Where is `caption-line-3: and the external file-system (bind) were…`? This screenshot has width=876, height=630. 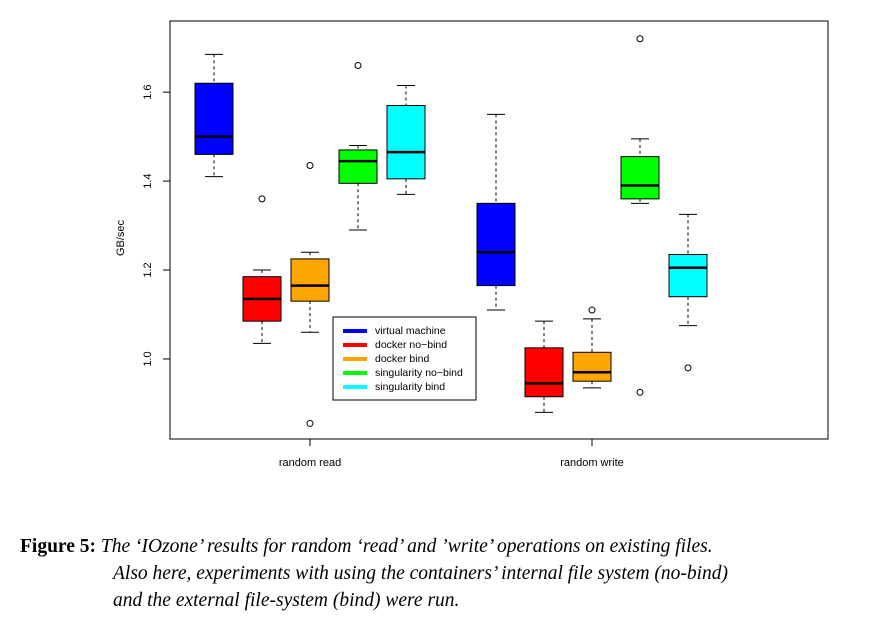 caption-line-3: and the external file-system (bind) were… is located at coordinates (286, 600).